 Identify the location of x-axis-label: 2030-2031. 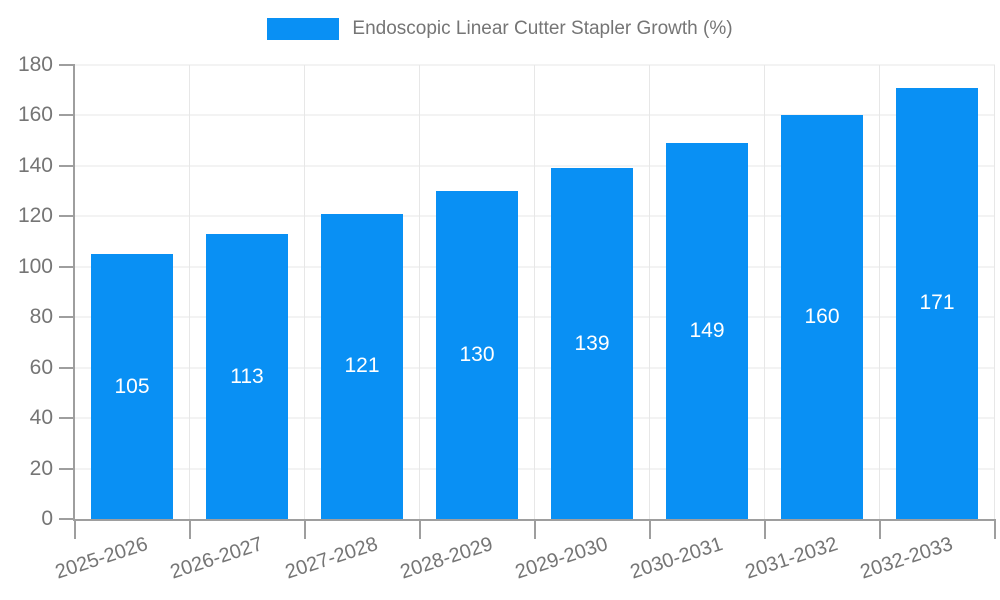
(677, 558).